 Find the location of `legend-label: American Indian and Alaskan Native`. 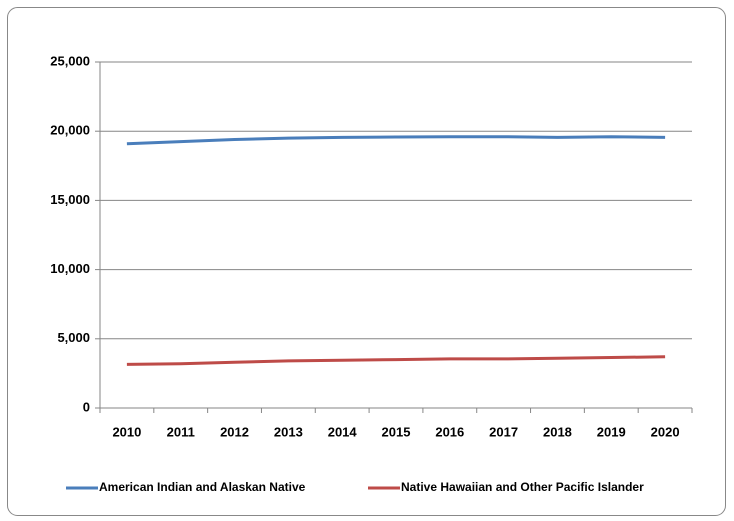

legend-label: American Indian and Alaskan Native is located at coordinates (202, 487).